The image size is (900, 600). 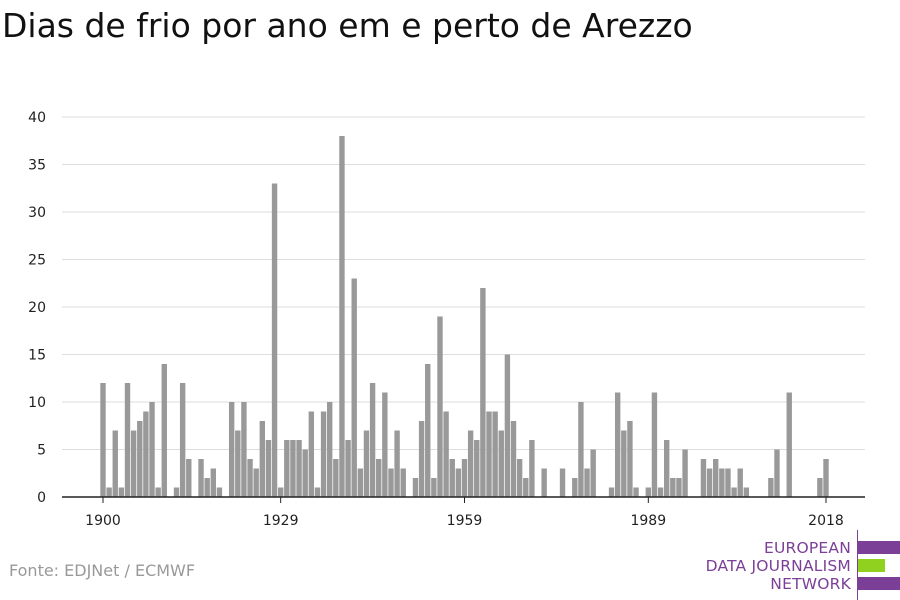 I want to click on bar-1905, so click(x=133, y=463).